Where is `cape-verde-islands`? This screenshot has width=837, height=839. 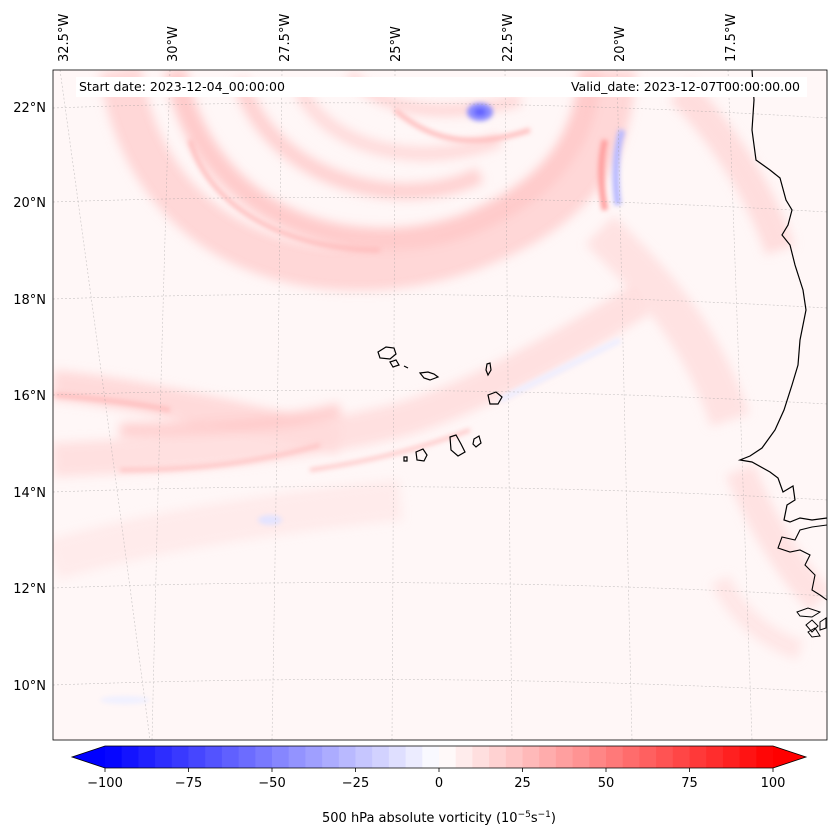 cape-verde-islands is located at coordinates (440, 404).